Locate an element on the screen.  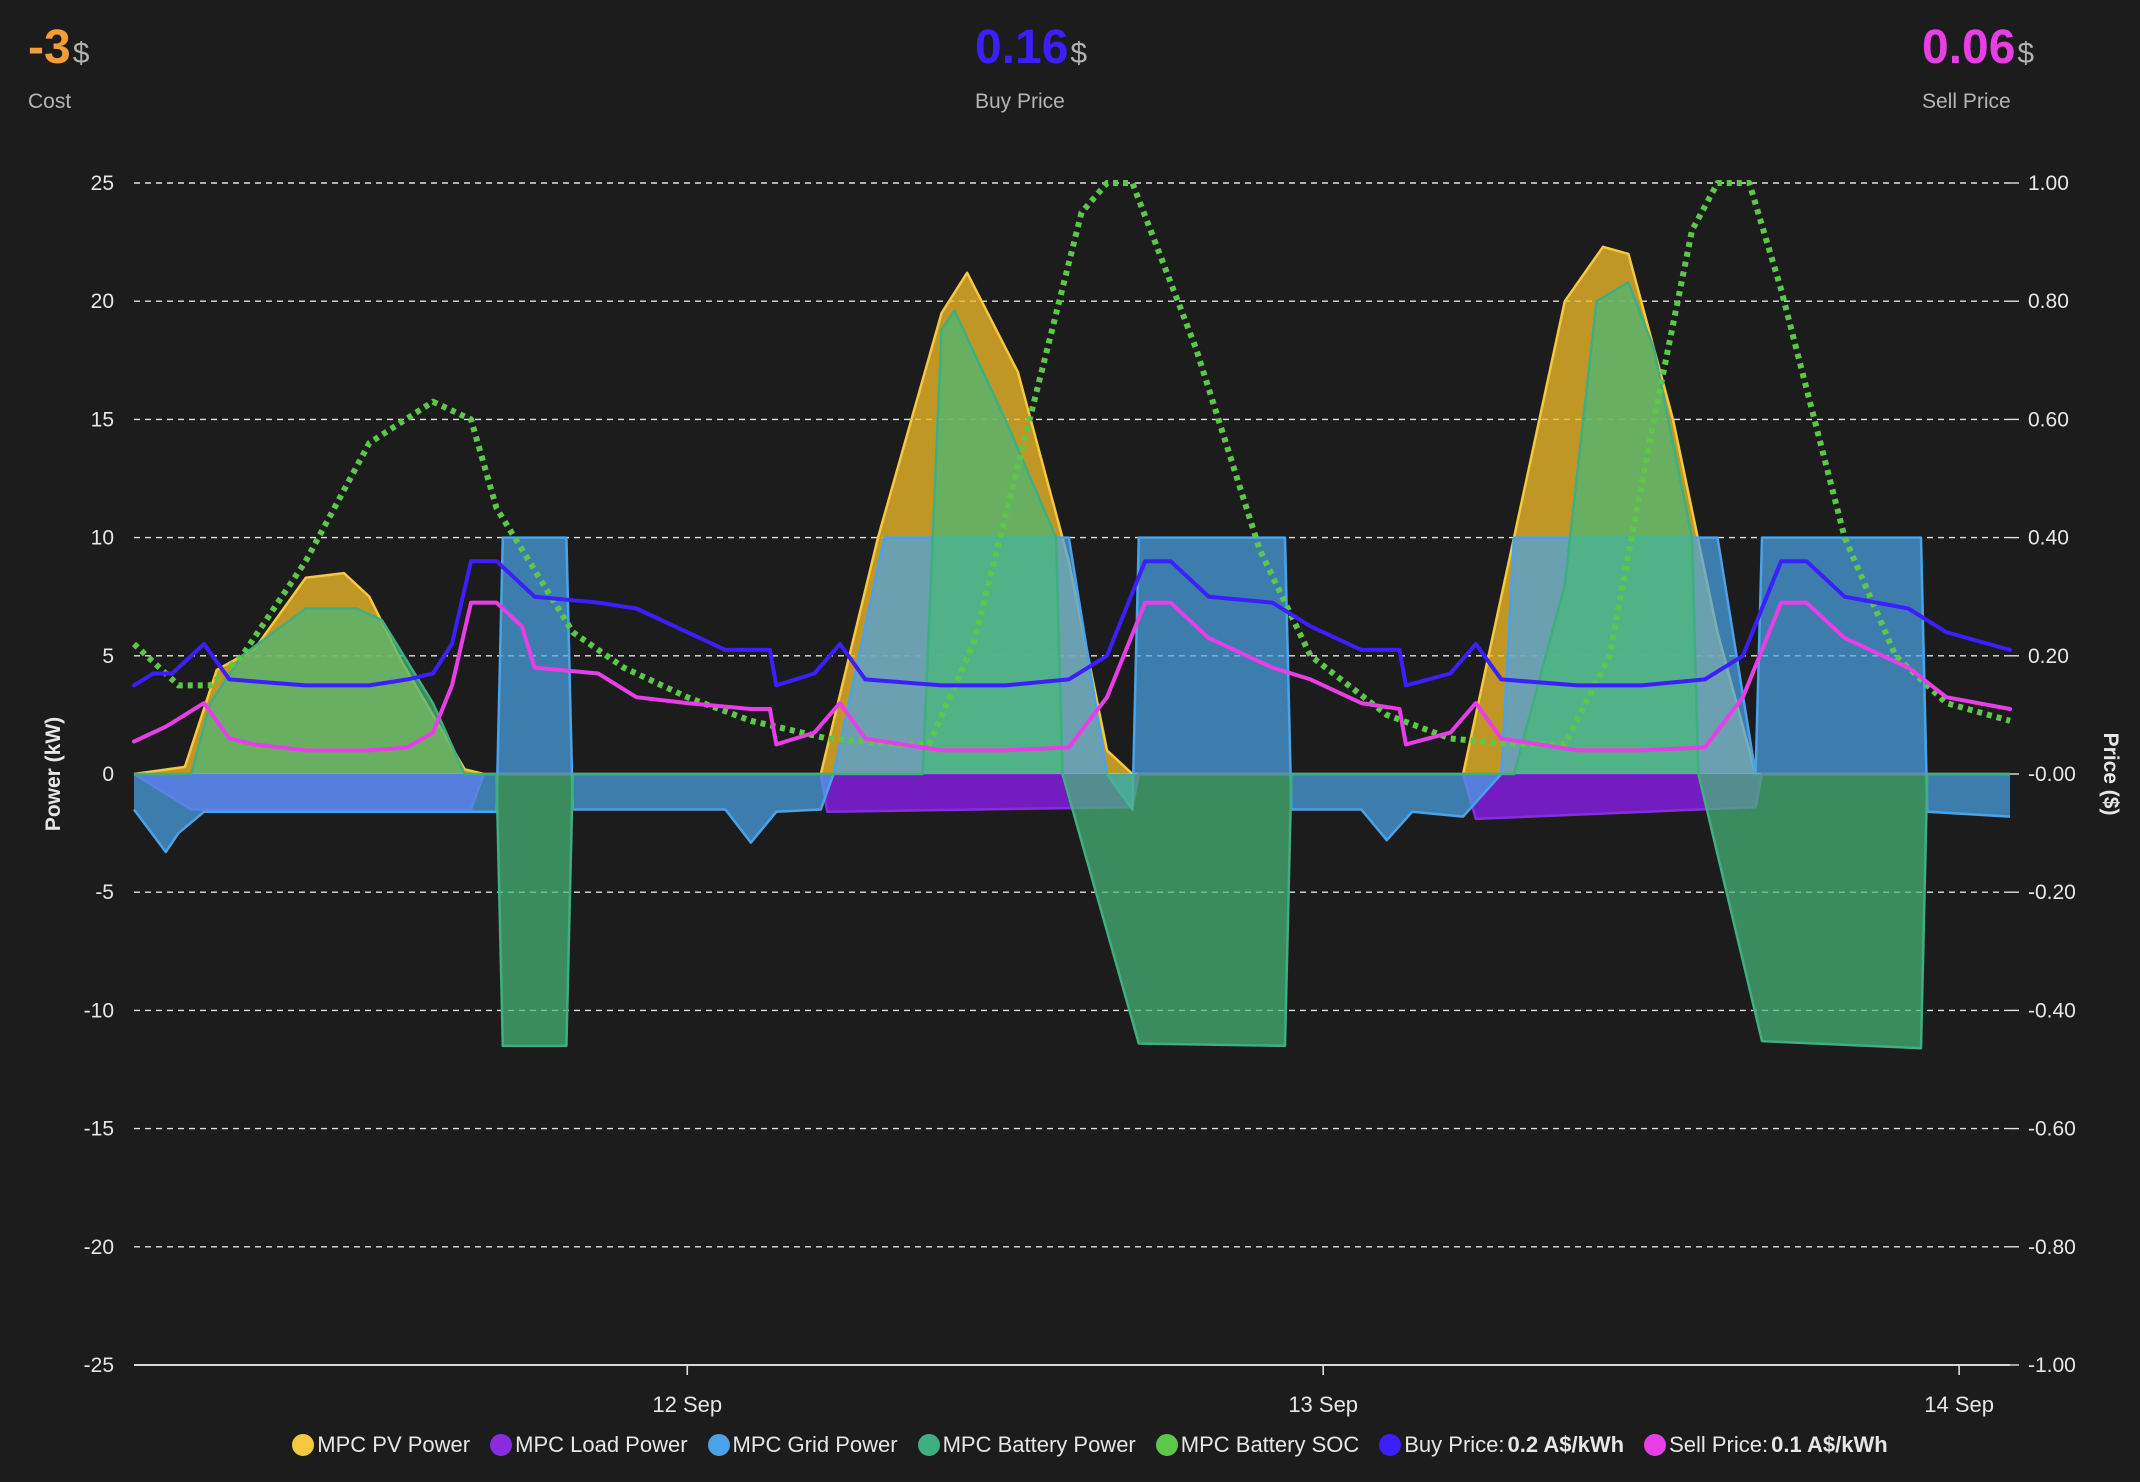
y-right-tick-label: -1.00 is located at coordinates (2052, 1365).